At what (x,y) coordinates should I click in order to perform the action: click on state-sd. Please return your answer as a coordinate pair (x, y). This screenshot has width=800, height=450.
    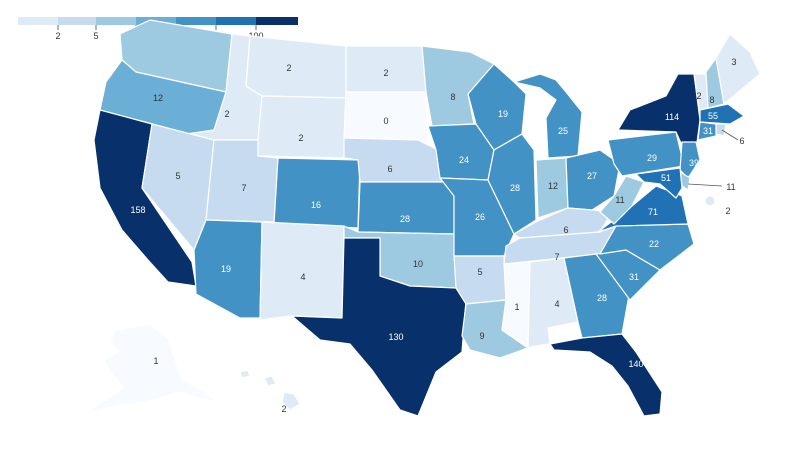
    Looking at the image, I should click on (386, 118).